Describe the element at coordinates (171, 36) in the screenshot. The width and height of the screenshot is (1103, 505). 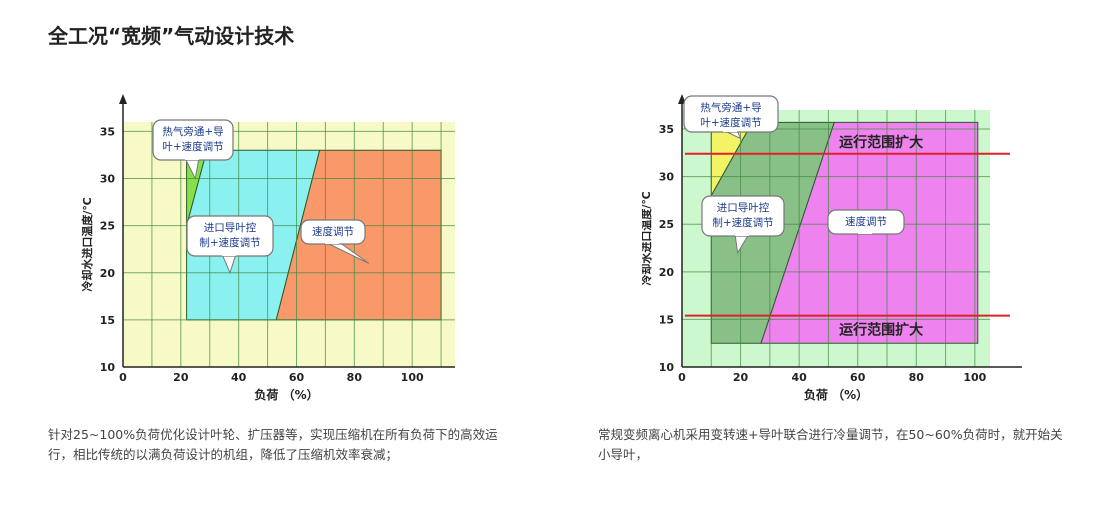
I see `page-title: 全工况“宽频”气动设计技术` at that location.